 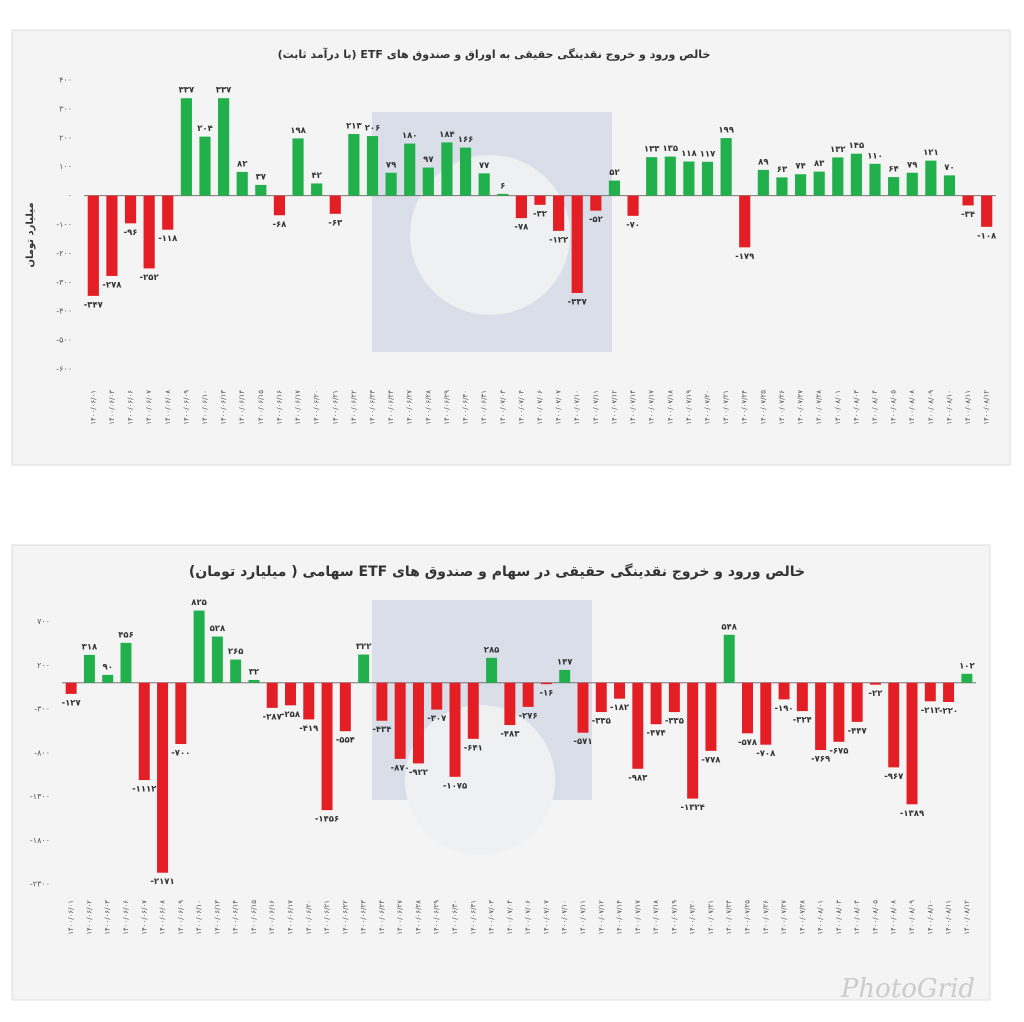 I want to click on value-label: -۷۰۰, so click(x=180, y=754).